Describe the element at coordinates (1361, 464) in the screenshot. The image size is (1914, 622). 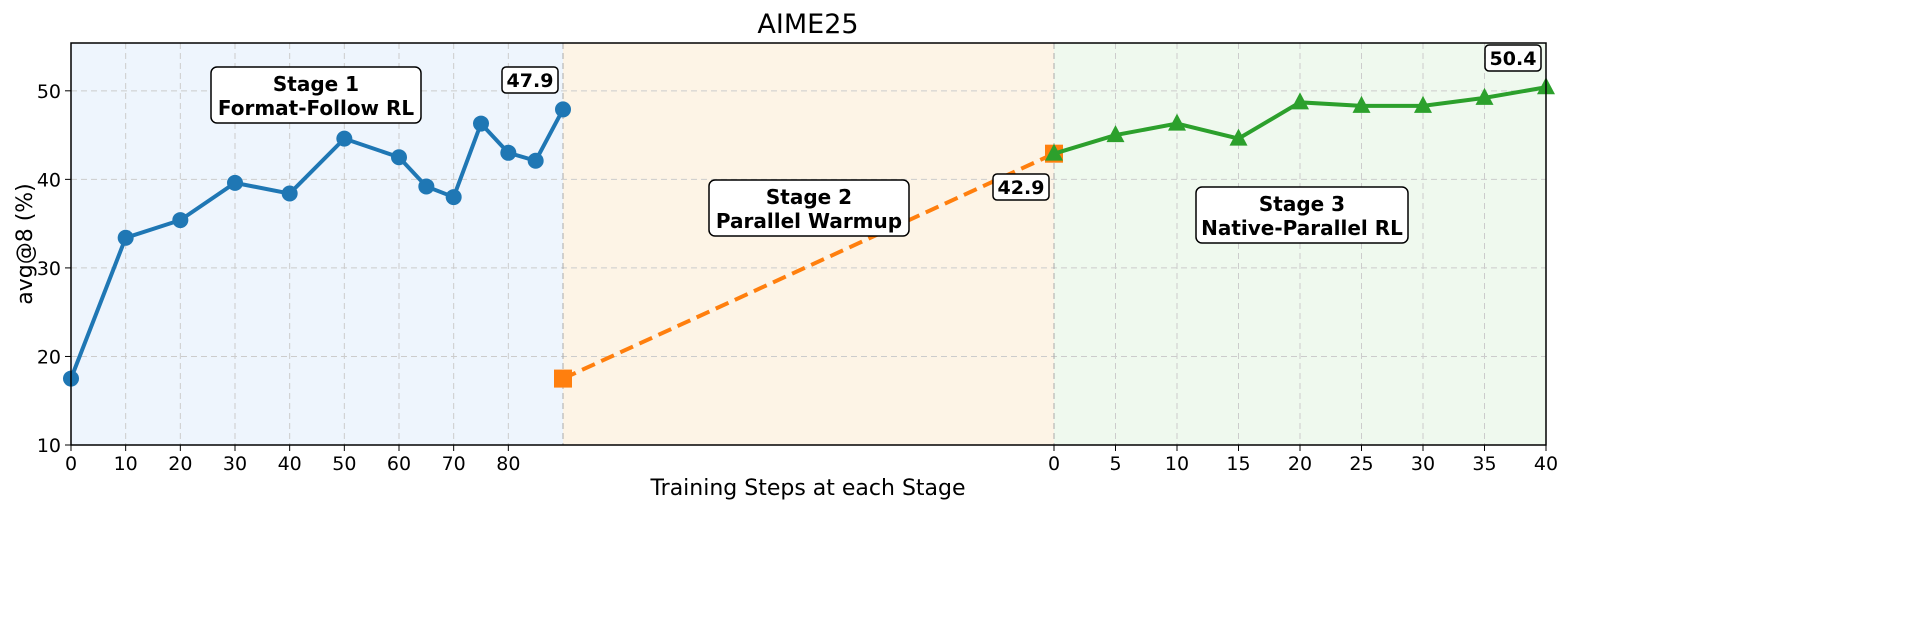
I see `x-tick-label: 25` at that location.